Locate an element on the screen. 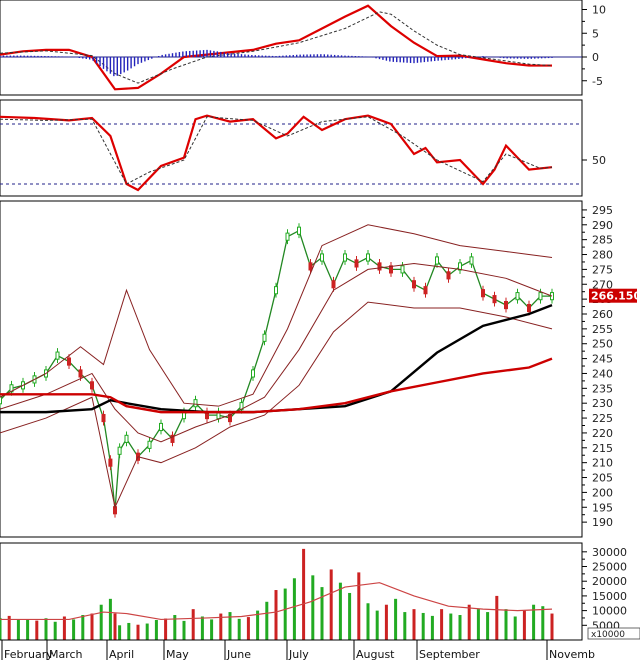 The width and height of the screenshot is (640, 665). y-tick-label: 195 is located at coordinates (602, 507).